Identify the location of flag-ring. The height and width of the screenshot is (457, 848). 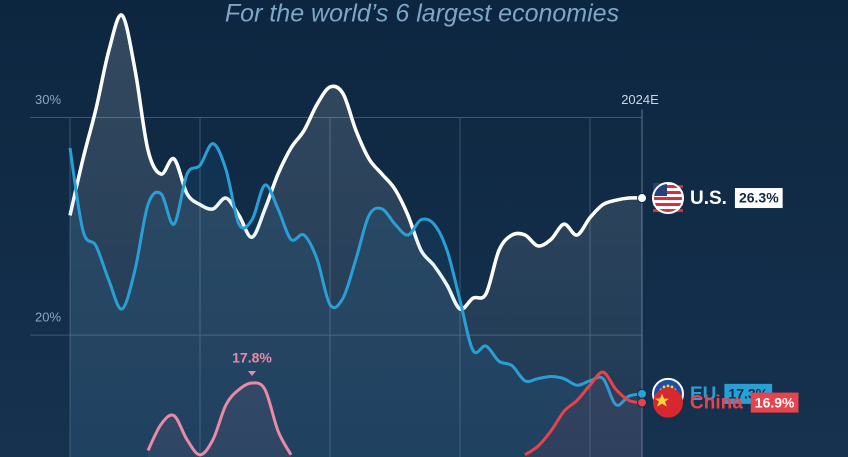
(668, 198).